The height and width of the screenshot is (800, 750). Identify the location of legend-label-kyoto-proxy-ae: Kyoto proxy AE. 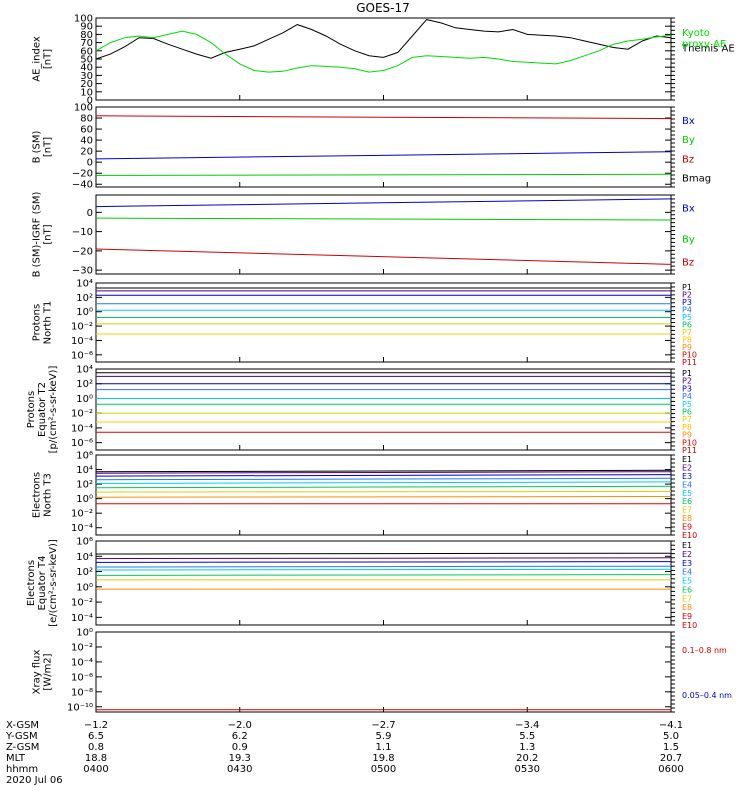
(704, 39).